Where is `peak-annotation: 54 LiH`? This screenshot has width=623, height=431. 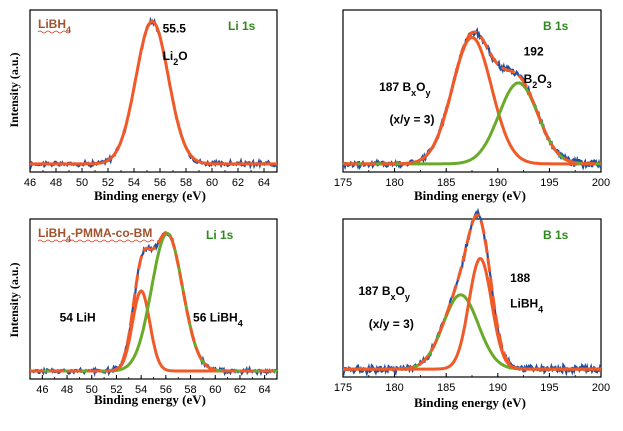
peak-annotation: 54 LiH is located at coordinates (78, 317).